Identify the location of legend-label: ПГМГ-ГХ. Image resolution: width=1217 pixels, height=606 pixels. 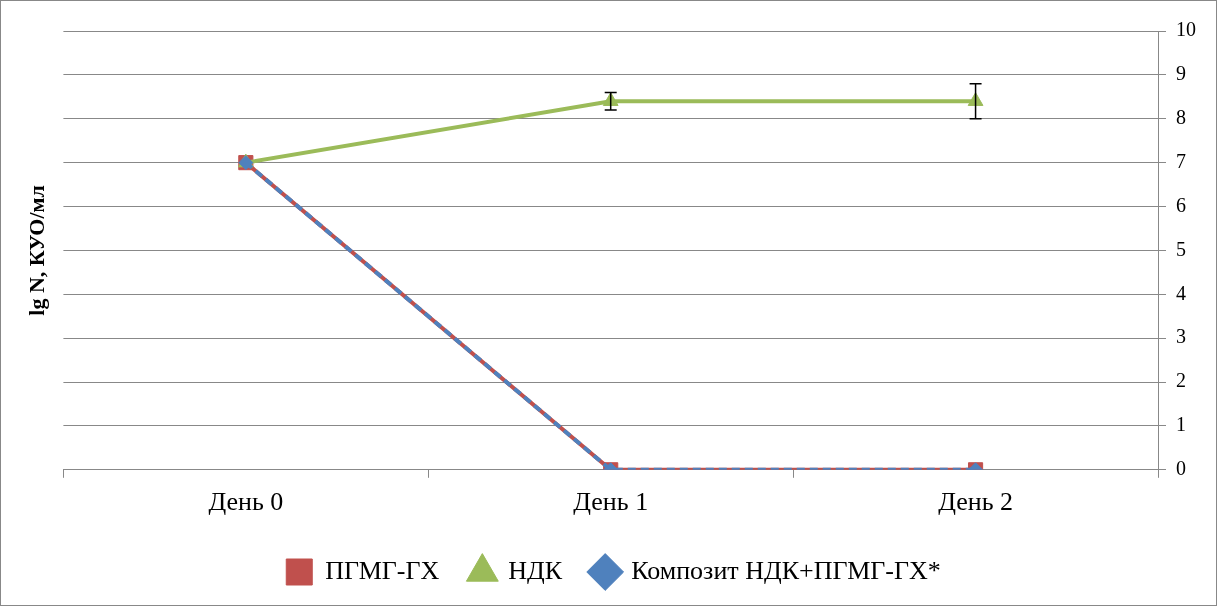
(382, 570).